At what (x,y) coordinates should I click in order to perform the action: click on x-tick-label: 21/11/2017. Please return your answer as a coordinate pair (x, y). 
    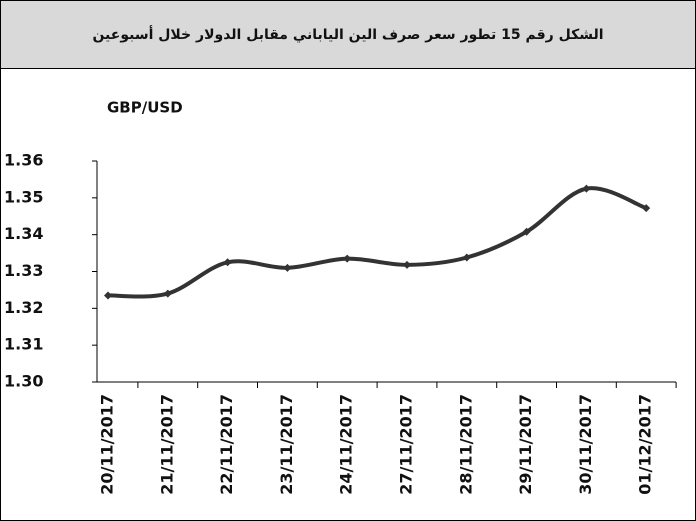
    Looking at the image, I should click on (166, 444).